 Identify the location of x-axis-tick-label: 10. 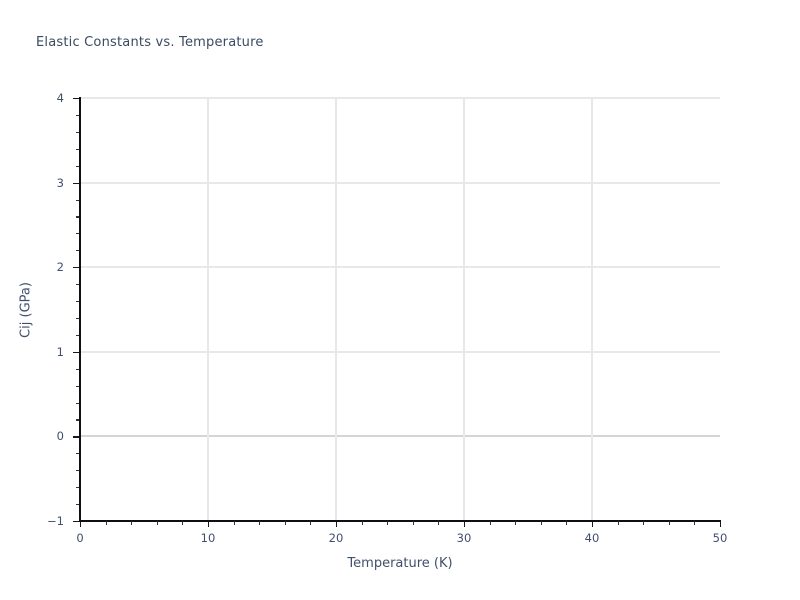
(208, 538).